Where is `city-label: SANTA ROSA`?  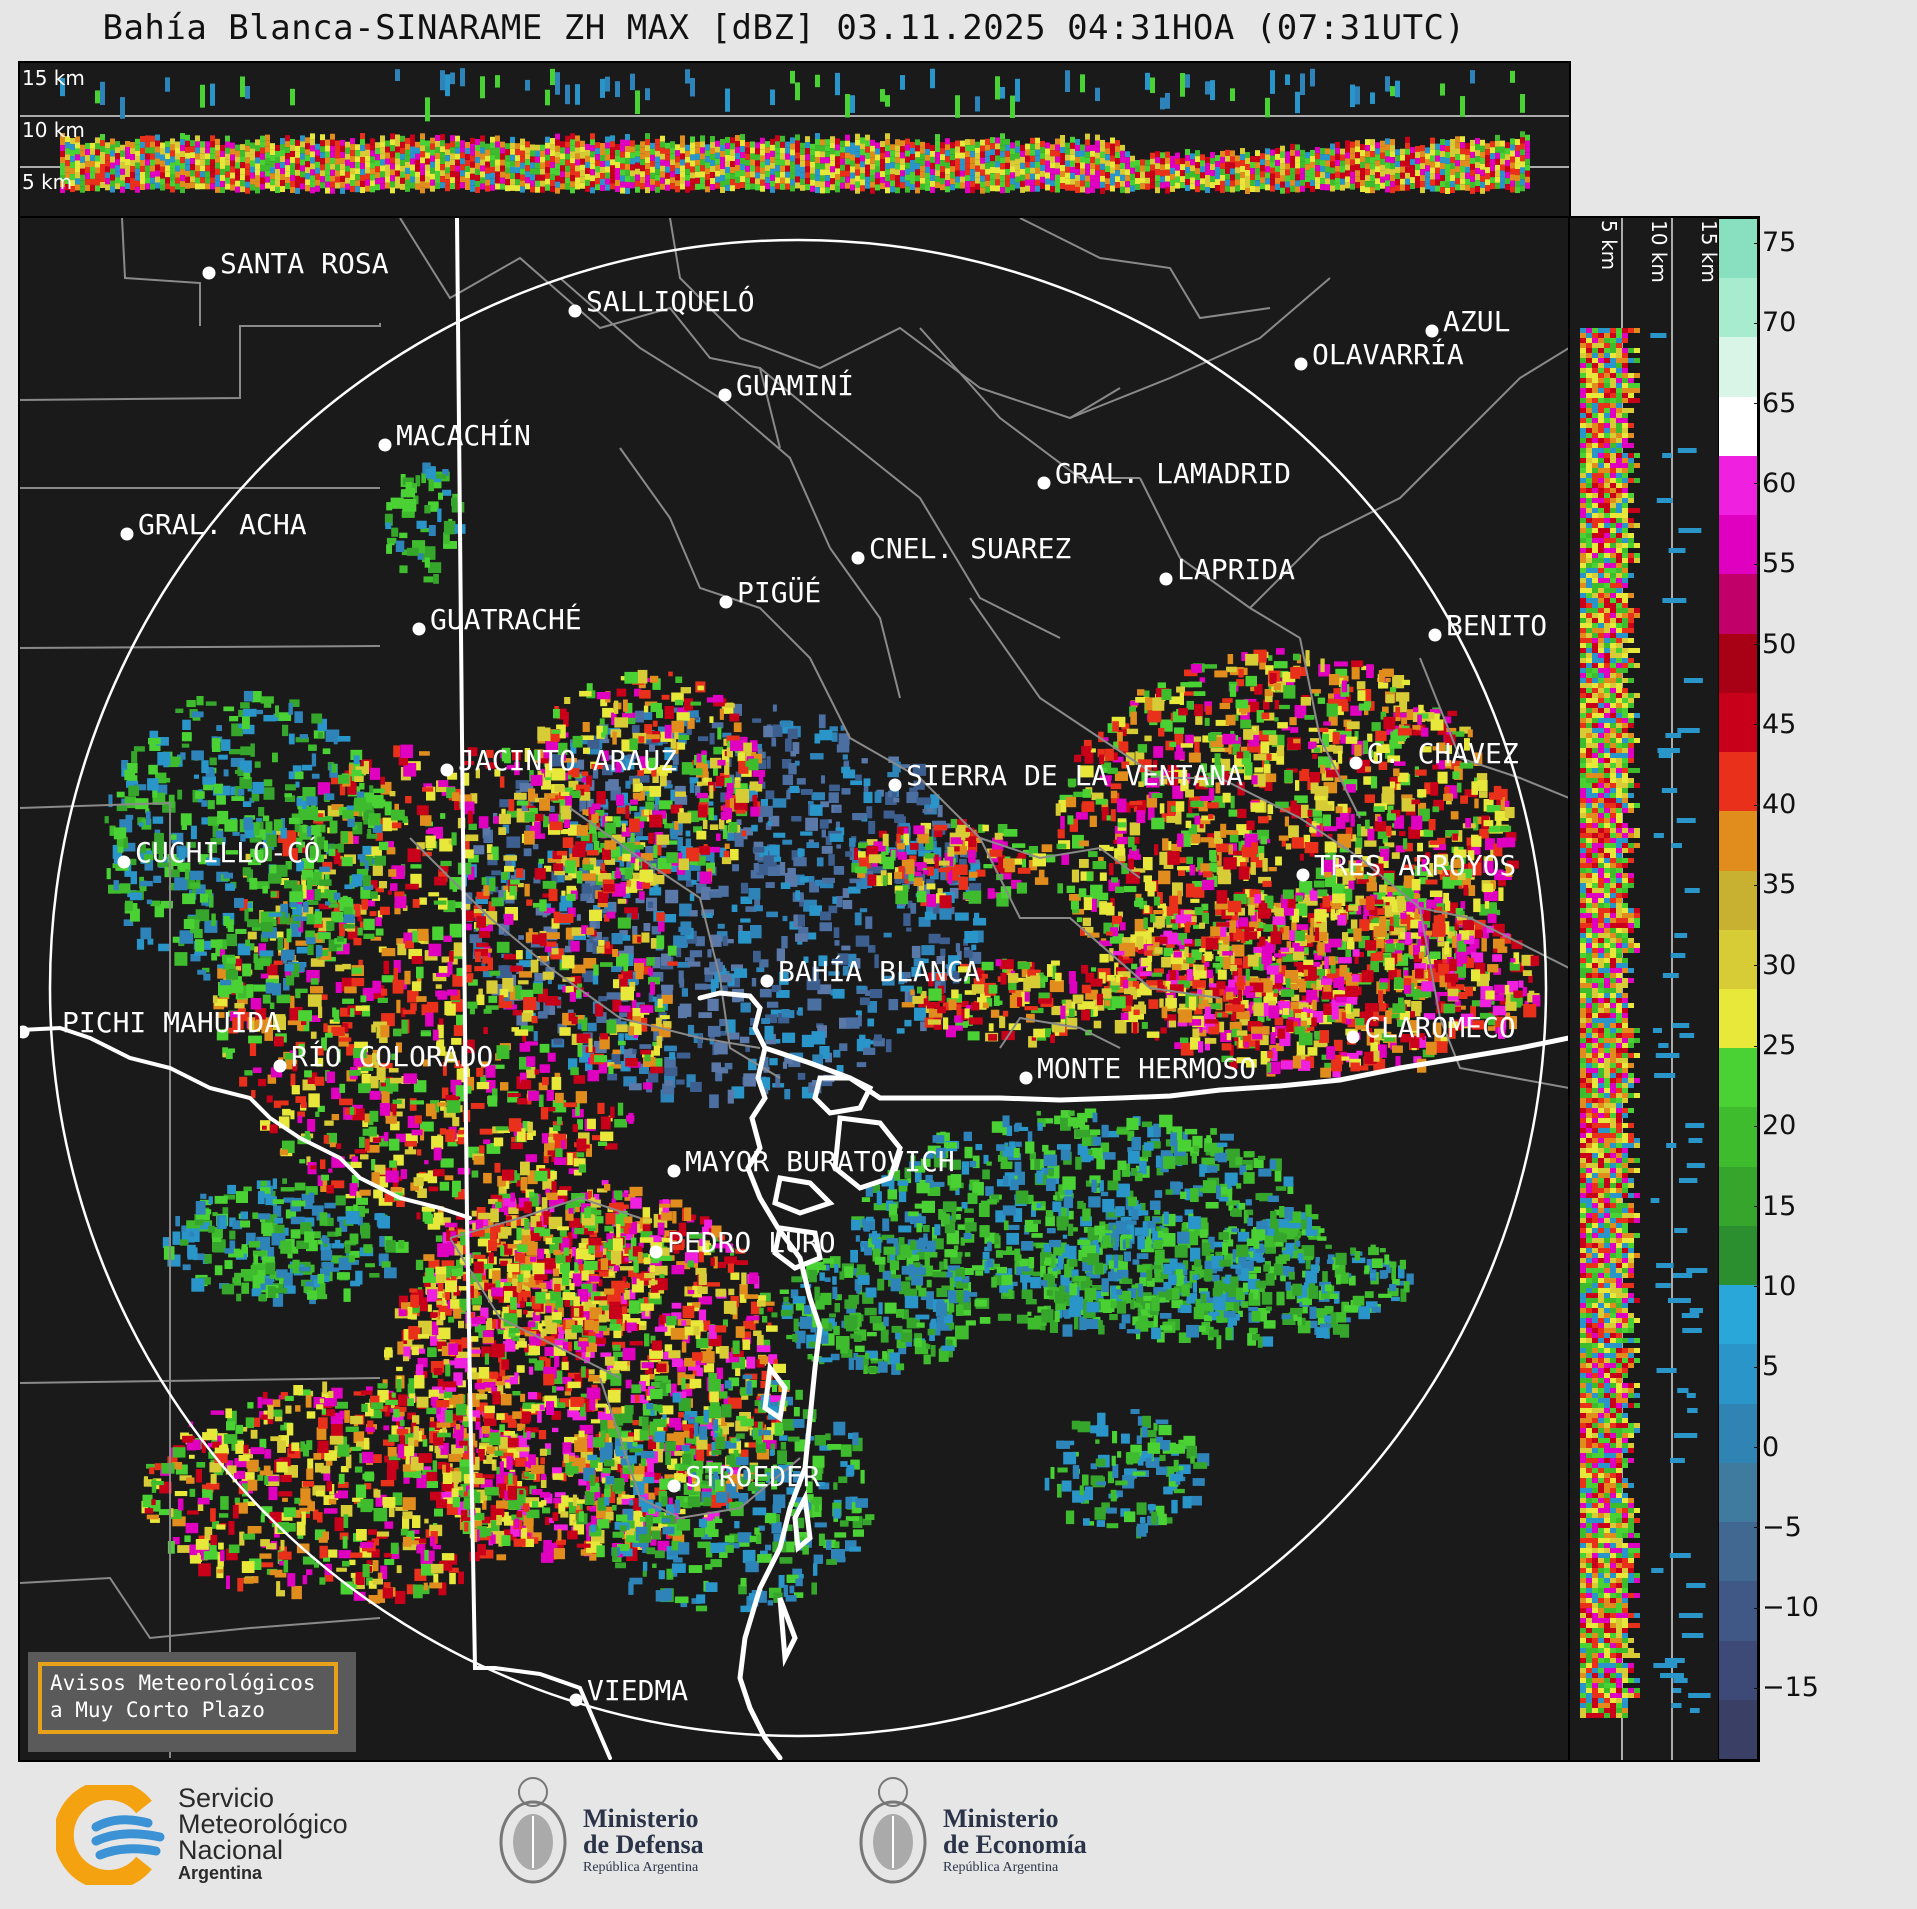 city-label: SANTA ROSA is located at coordinates (304, 263).